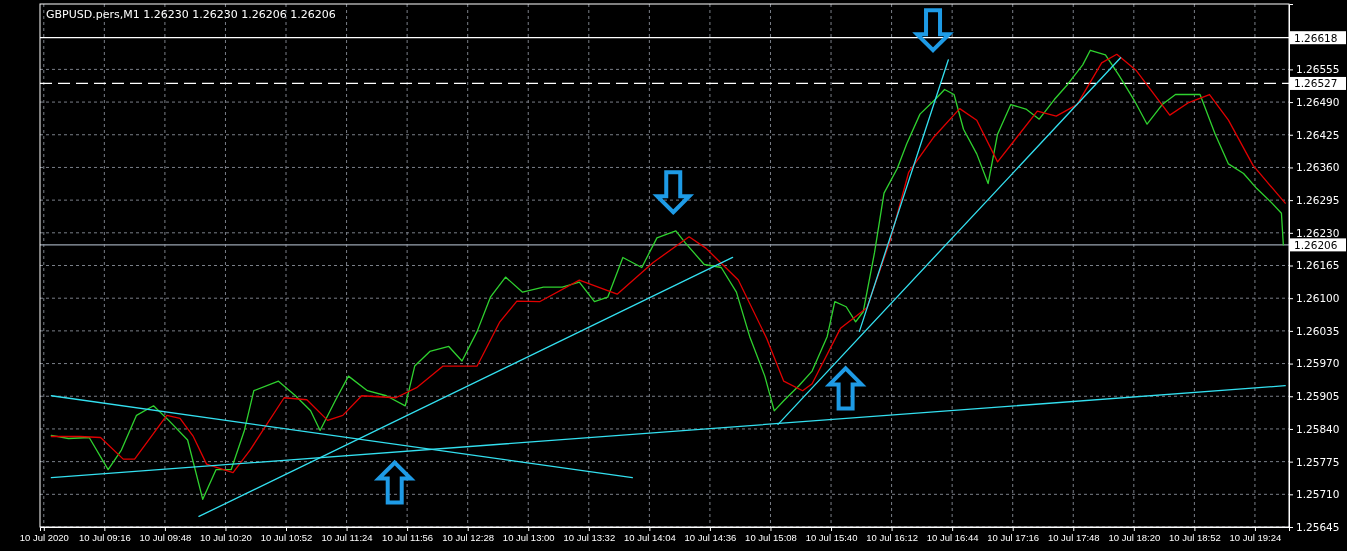 The width and height of the screenshot is (1347, 551). What do you see at coordinates (892, 537) in the screenshot?
I see `x-tick-label: 10 Jul 16:12` at bounding box center [892, 537].